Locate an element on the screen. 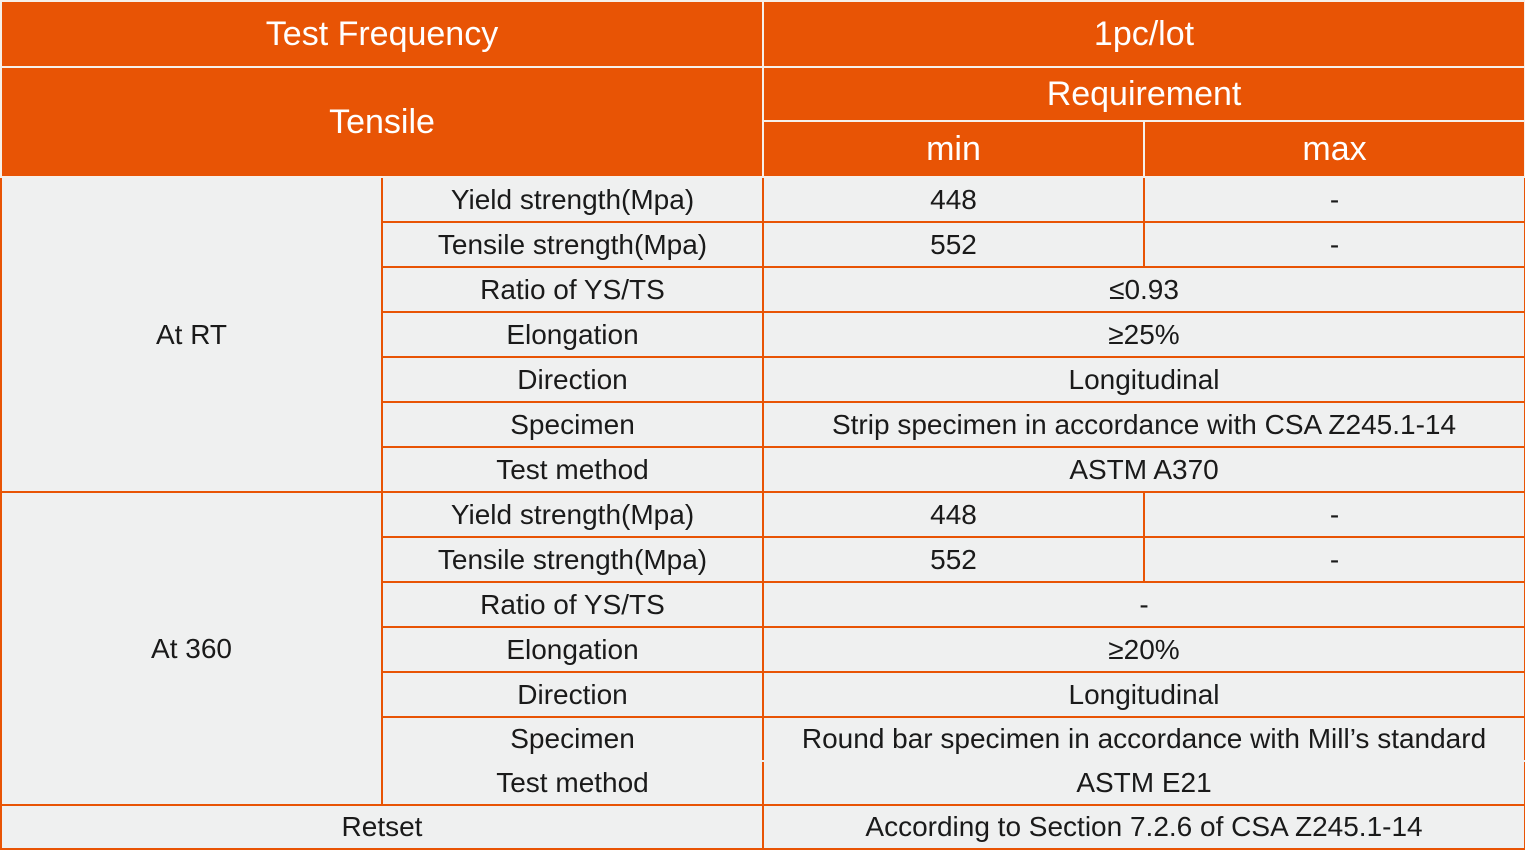 Image resolution: width=1525 pixels, height=850 pixels. test-frequency-value: 1pc/lot is located at coordinates (1143, 34).